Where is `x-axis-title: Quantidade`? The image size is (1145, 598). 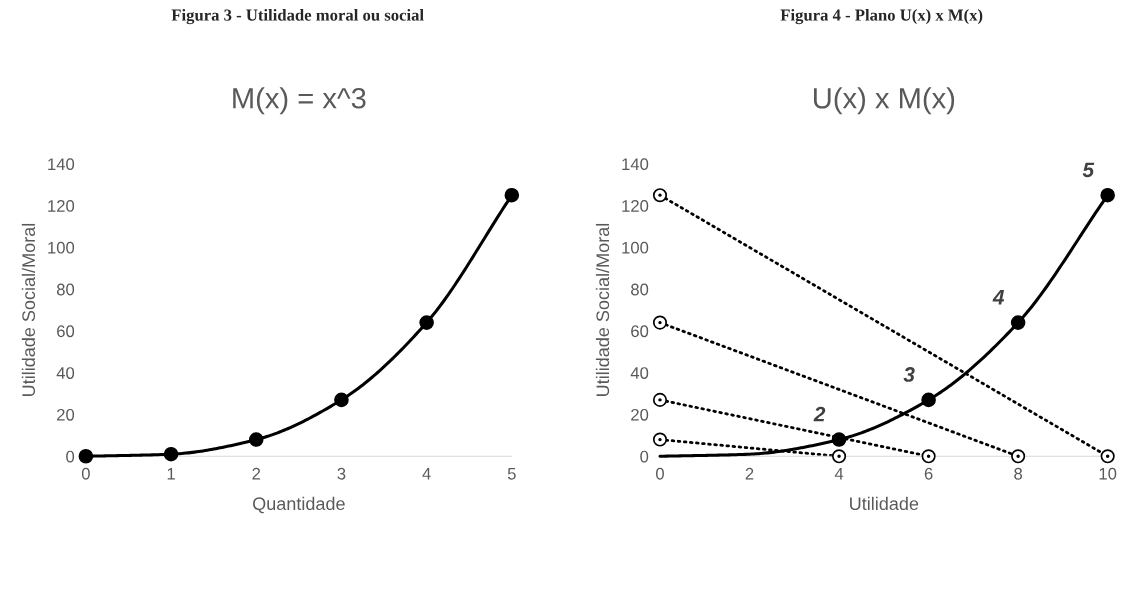
x-axis-title: Quantidade is located at coordinates (299, 505).